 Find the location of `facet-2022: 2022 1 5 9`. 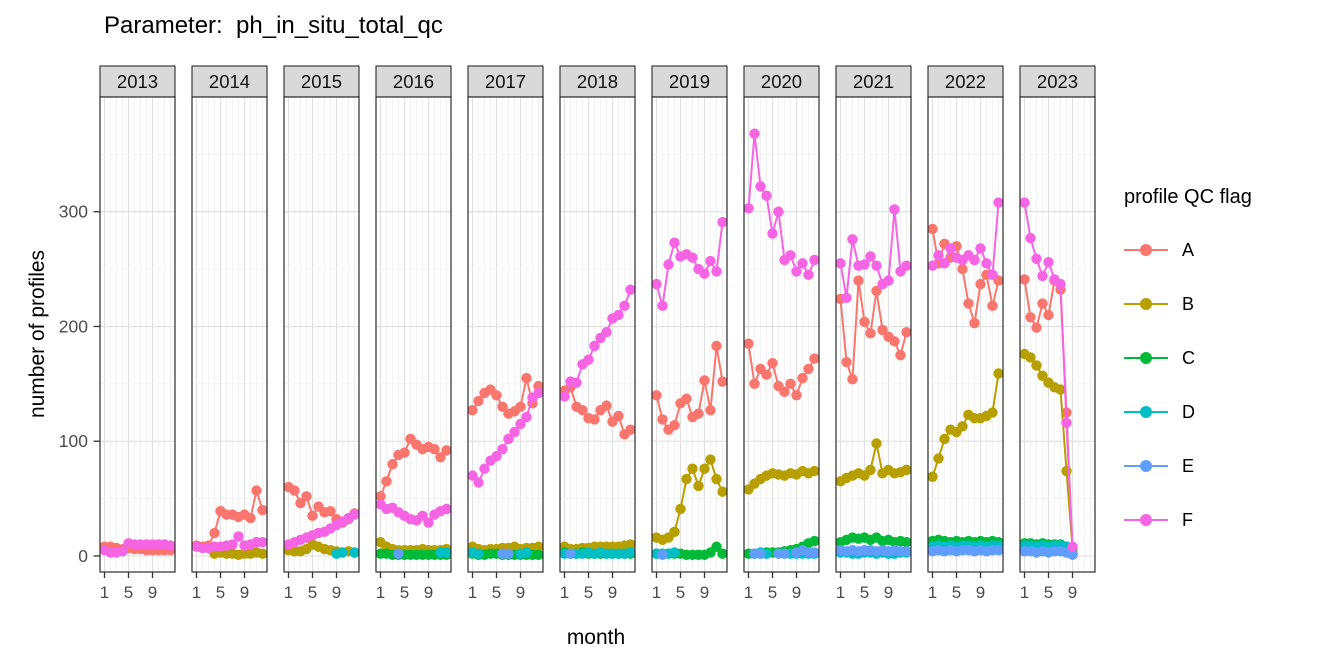

facet-2022: 2022 1 5 9 is located at coordinates (965, 333).